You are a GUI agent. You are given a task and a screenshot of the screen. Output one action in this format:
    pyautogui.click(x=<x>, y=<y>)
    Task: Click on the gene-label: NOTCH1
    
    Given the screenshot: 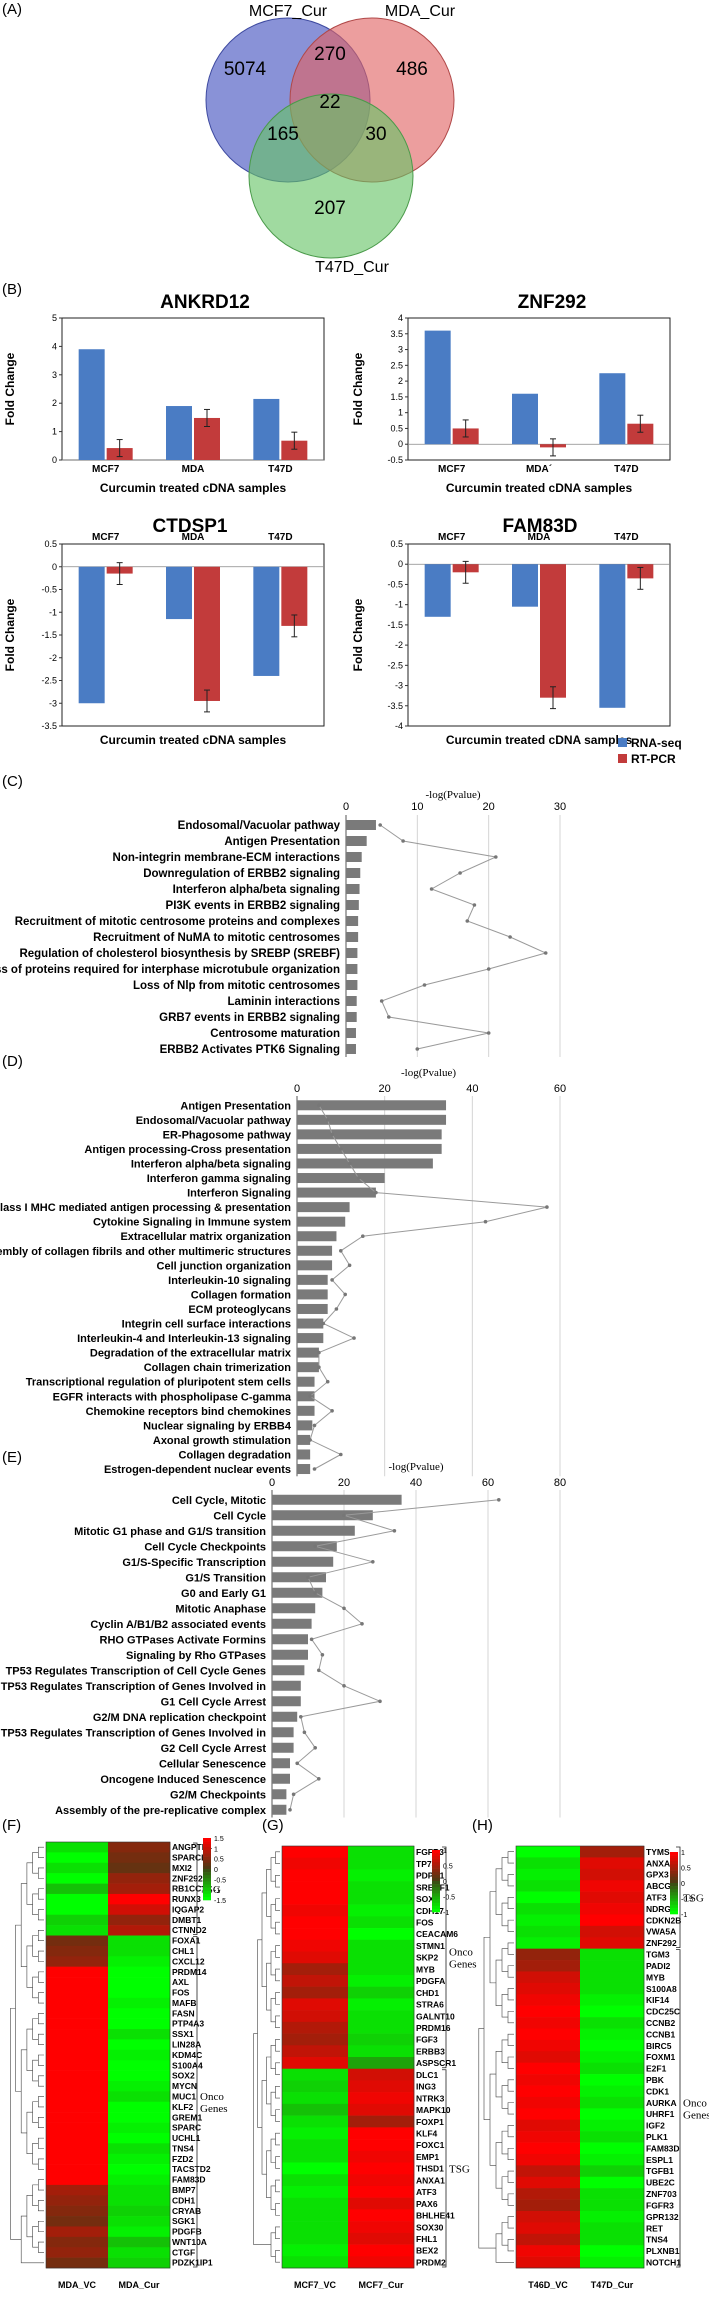 What is the action you would take?
    pyautogui.click(x=663, y=2262)
    